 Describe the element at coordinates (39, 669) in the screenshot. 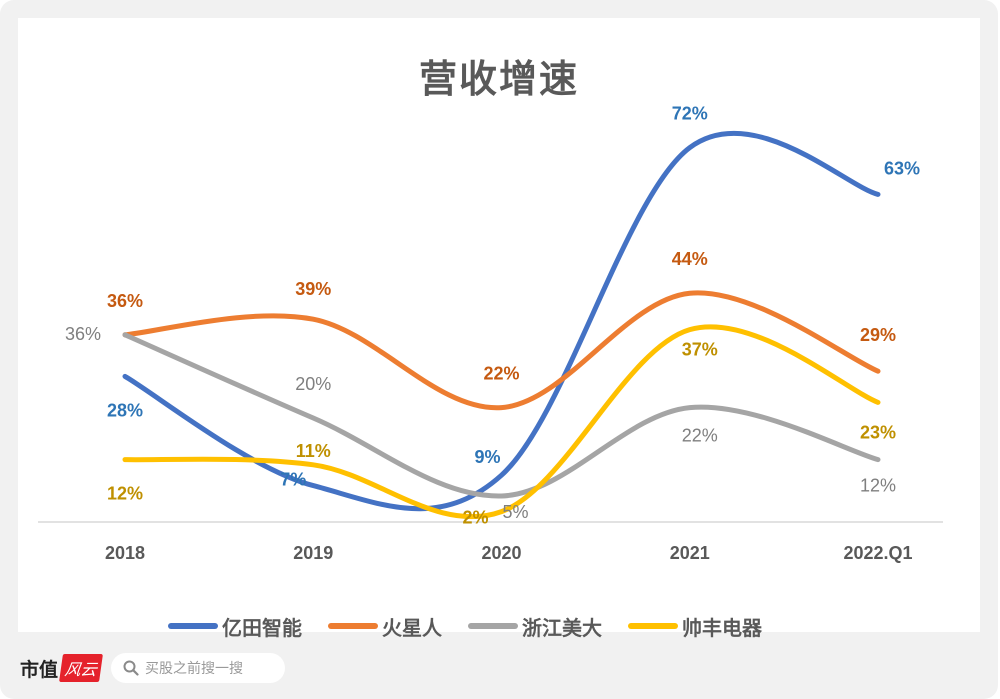

I see `brand-logo-text: 市值` at that location.